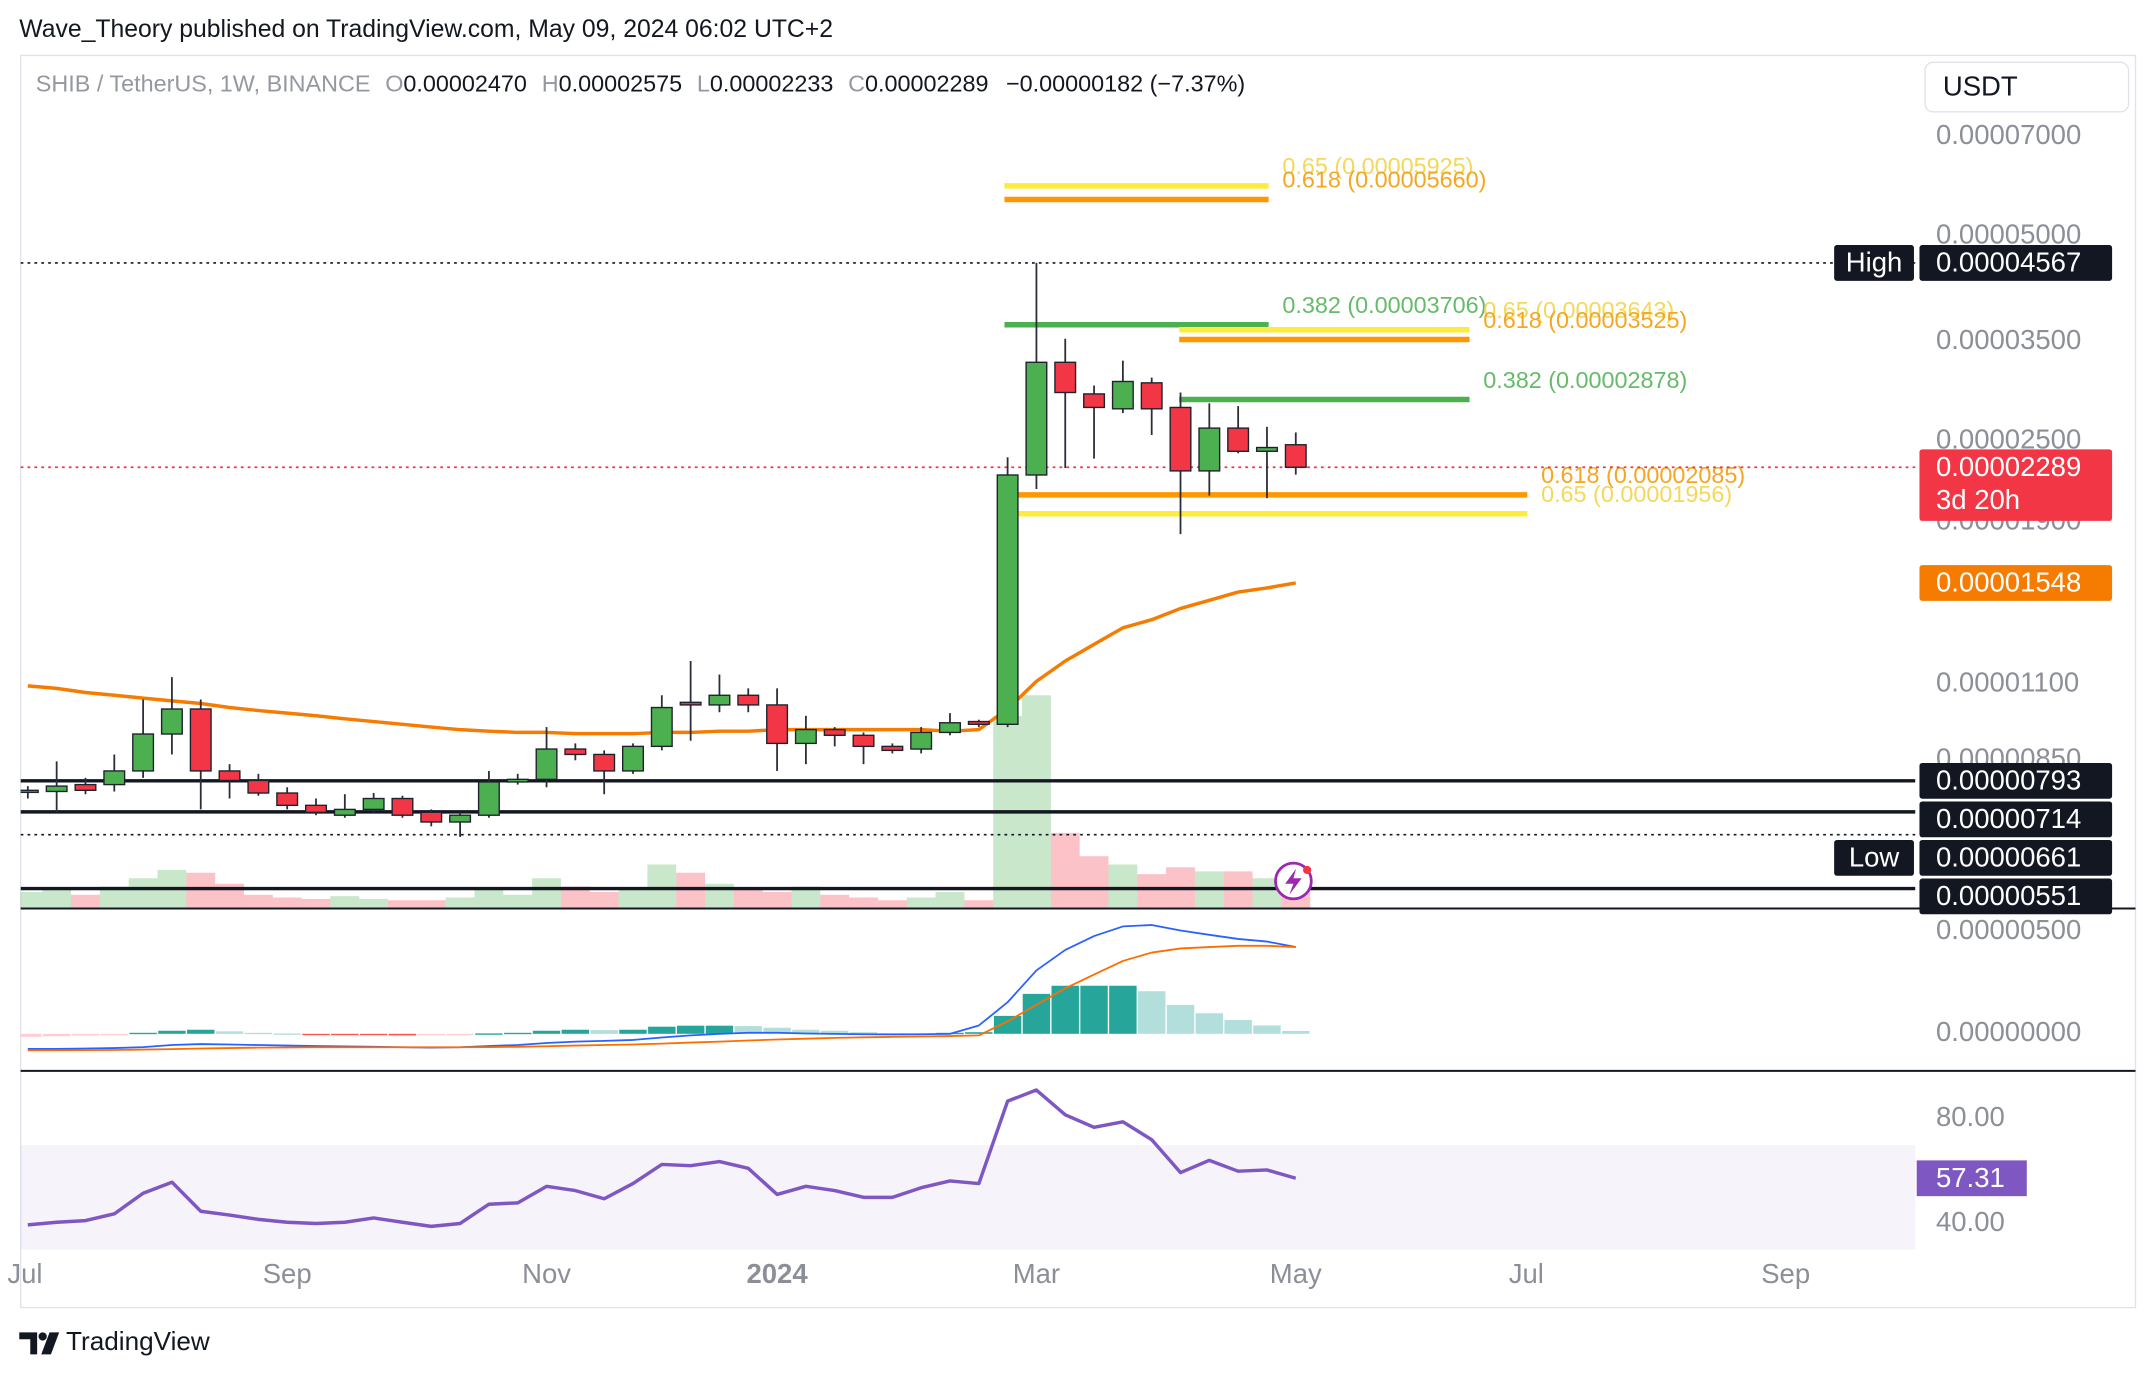 This screenshot has width=2152, height=1374. Describe the element at coordinates (287, 1273) in the screenshot. I see `x-tick-label: Sep` at that location.